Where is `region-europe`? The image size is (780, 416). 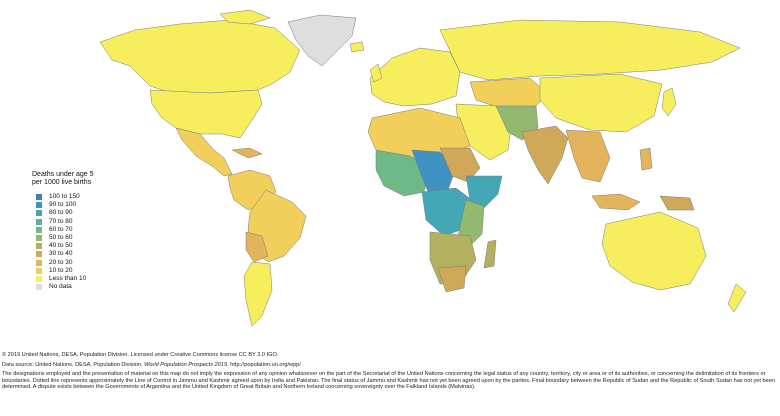
region-europe is located at coordinates (415, 77).